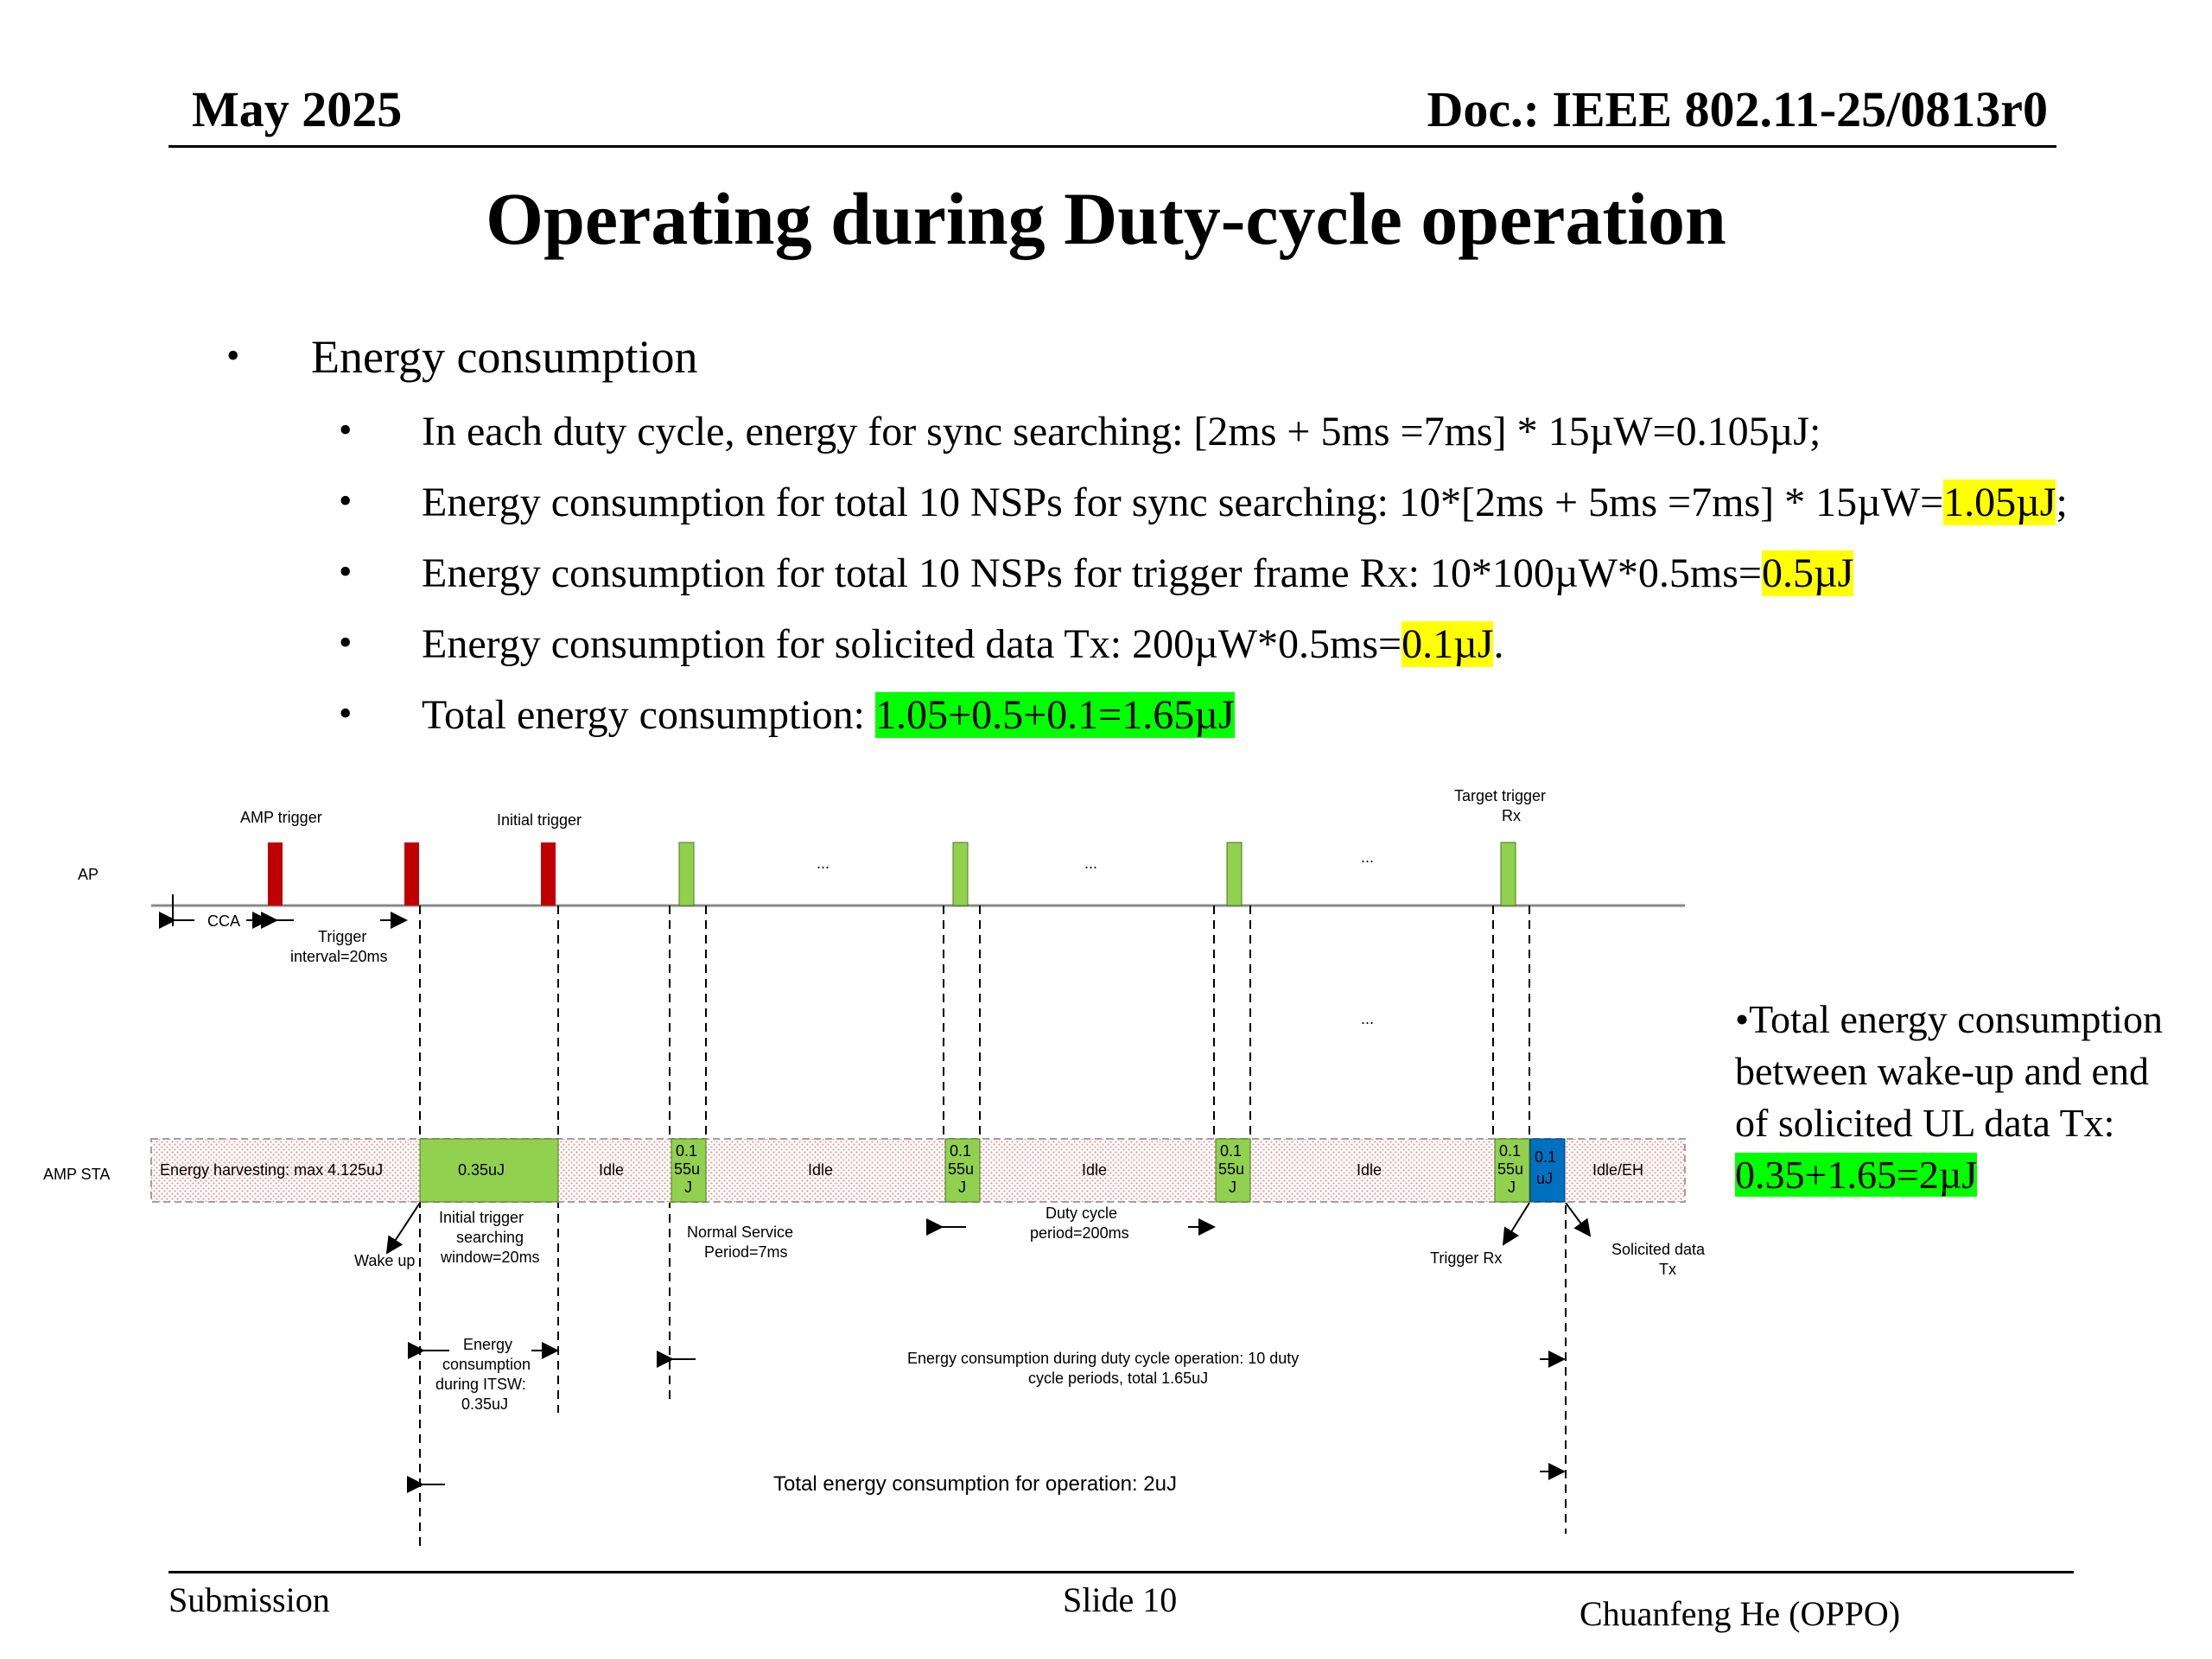  I want to click on nsp-label: Period=7ms, so click(746, 1252).